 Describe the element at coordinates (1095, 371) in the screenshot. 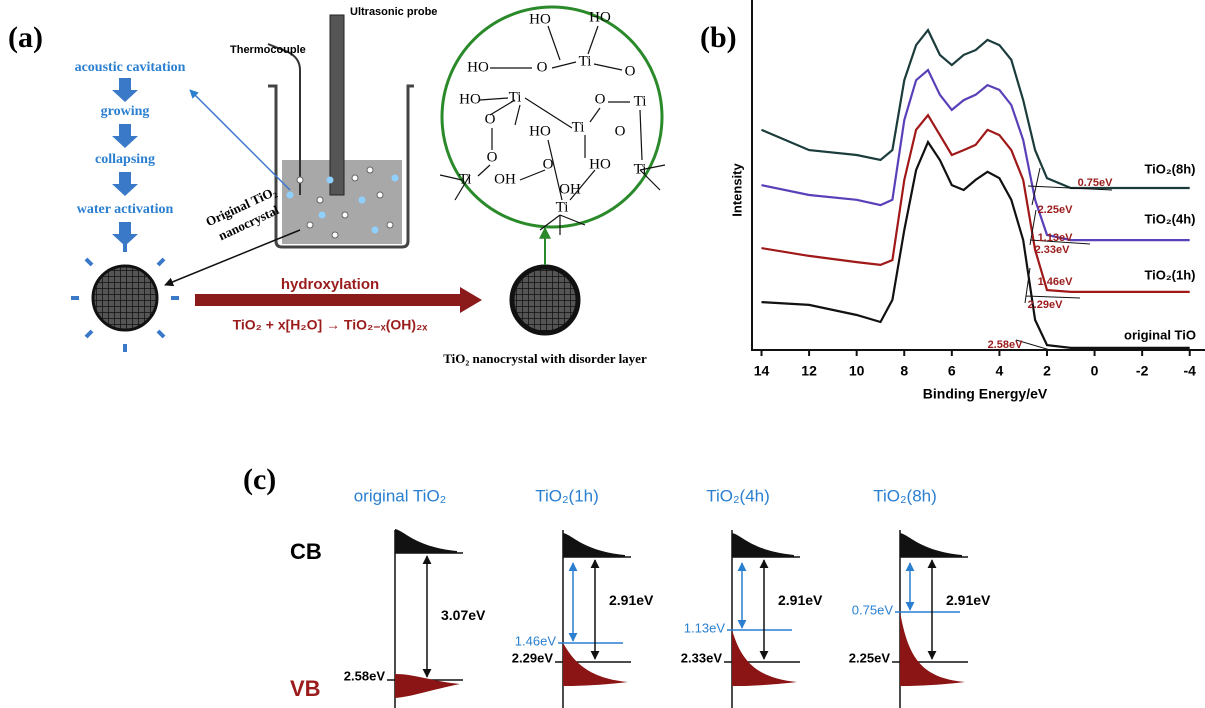

I see `x-tick-label: 0` at that location.